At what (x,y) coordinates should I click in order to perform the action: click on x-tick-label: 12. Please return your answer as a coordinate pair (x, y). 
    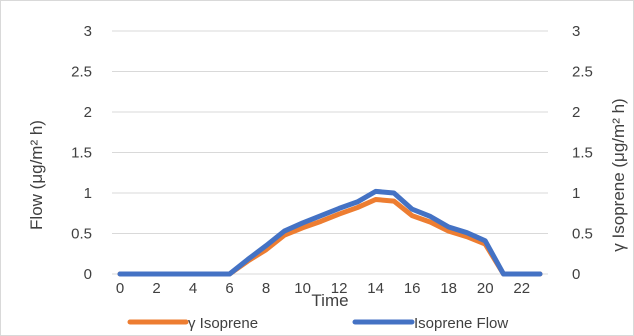
    Looking at the image, I should click on (339, 288).